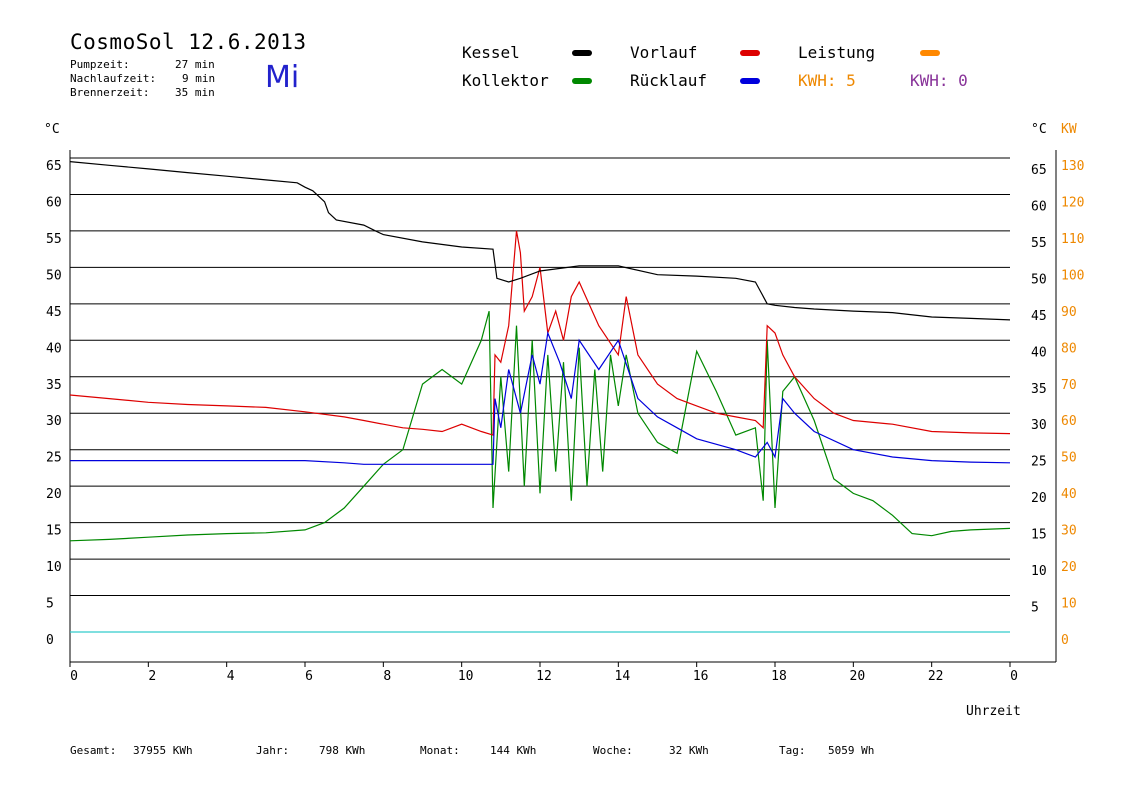 This screenshot has width=1148, height=812. Describe the element at coordinates (1069, 129) in the screenshot. I see `y-unit-right-power: KW` at that location.